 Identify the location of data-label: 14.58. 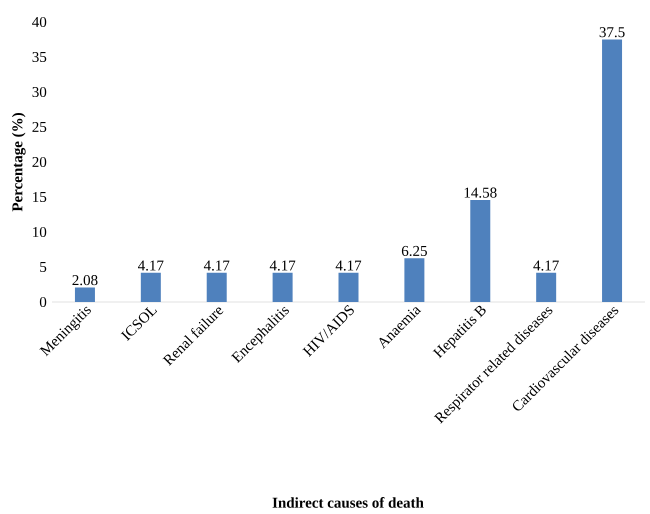
(480, 193).